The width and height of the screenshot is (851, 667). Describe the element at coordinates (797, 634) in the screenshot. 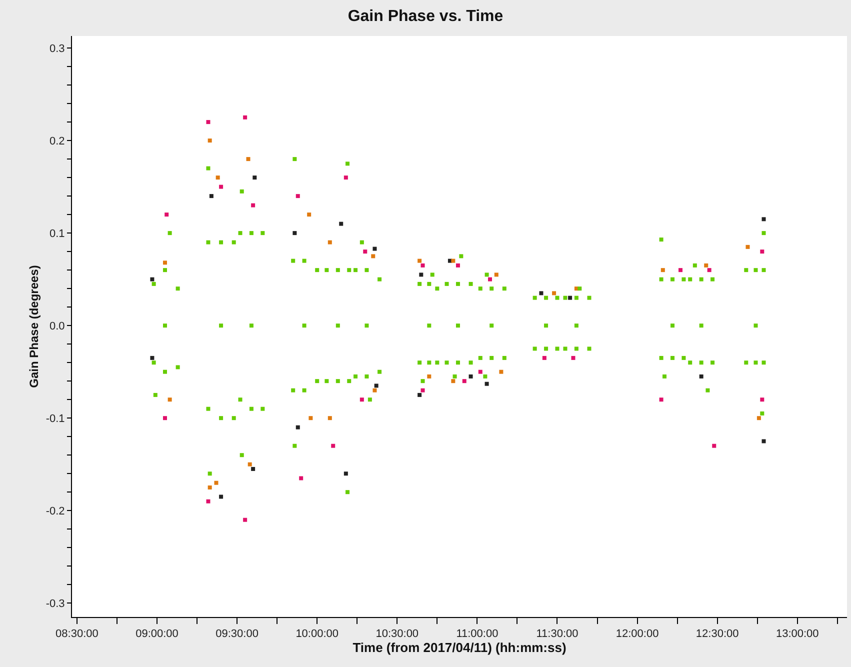

I see `x-tick-label: 13:00:00` at that location.